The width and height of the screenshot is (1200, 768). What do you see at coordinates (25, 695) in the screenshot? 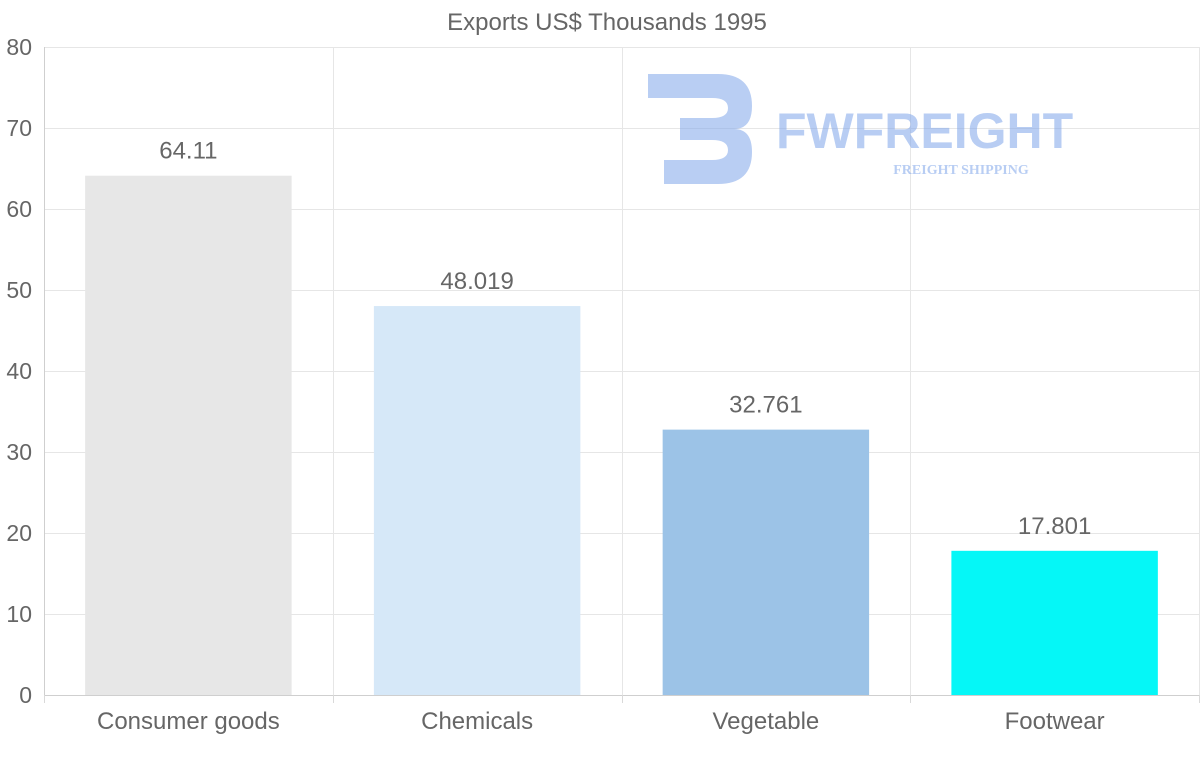
I see `y-tick-label: 0` at bounding box center [25, 695].